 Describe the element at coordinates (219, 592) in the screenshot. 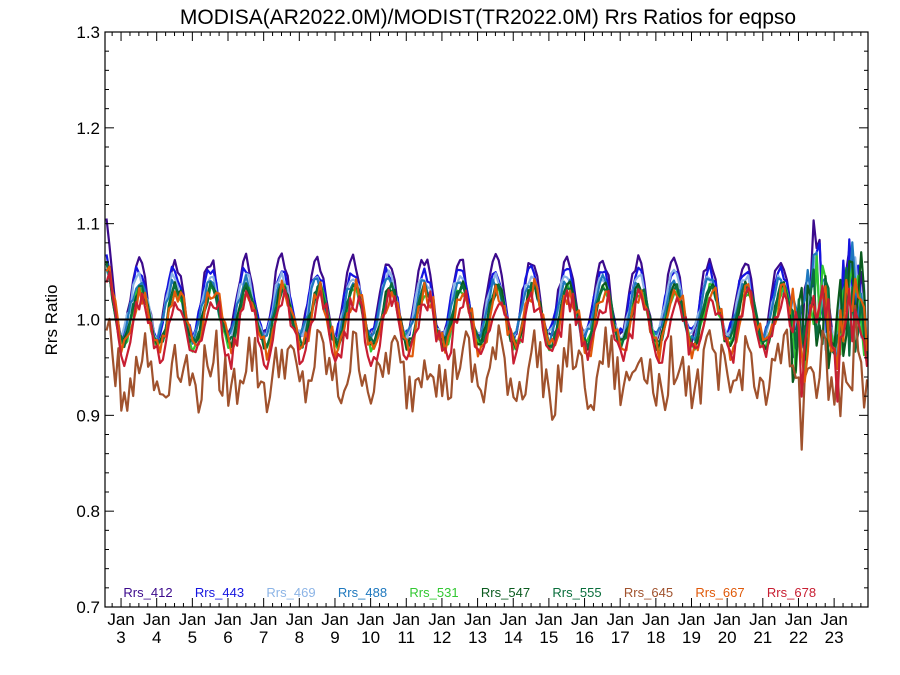

I see `legend-entry-rrs-443: Rrs_443` at that location.